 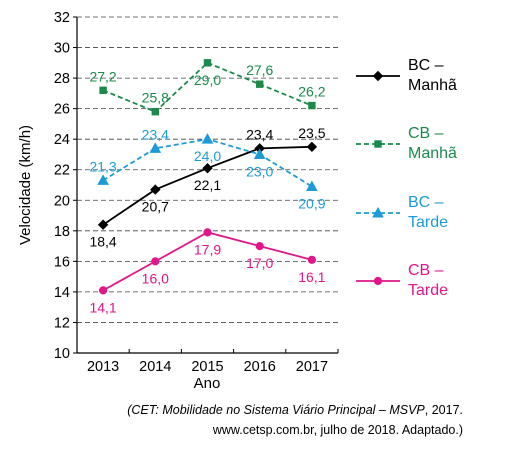 I want to click on data-label: 16,1, so click(x=311, y=277).